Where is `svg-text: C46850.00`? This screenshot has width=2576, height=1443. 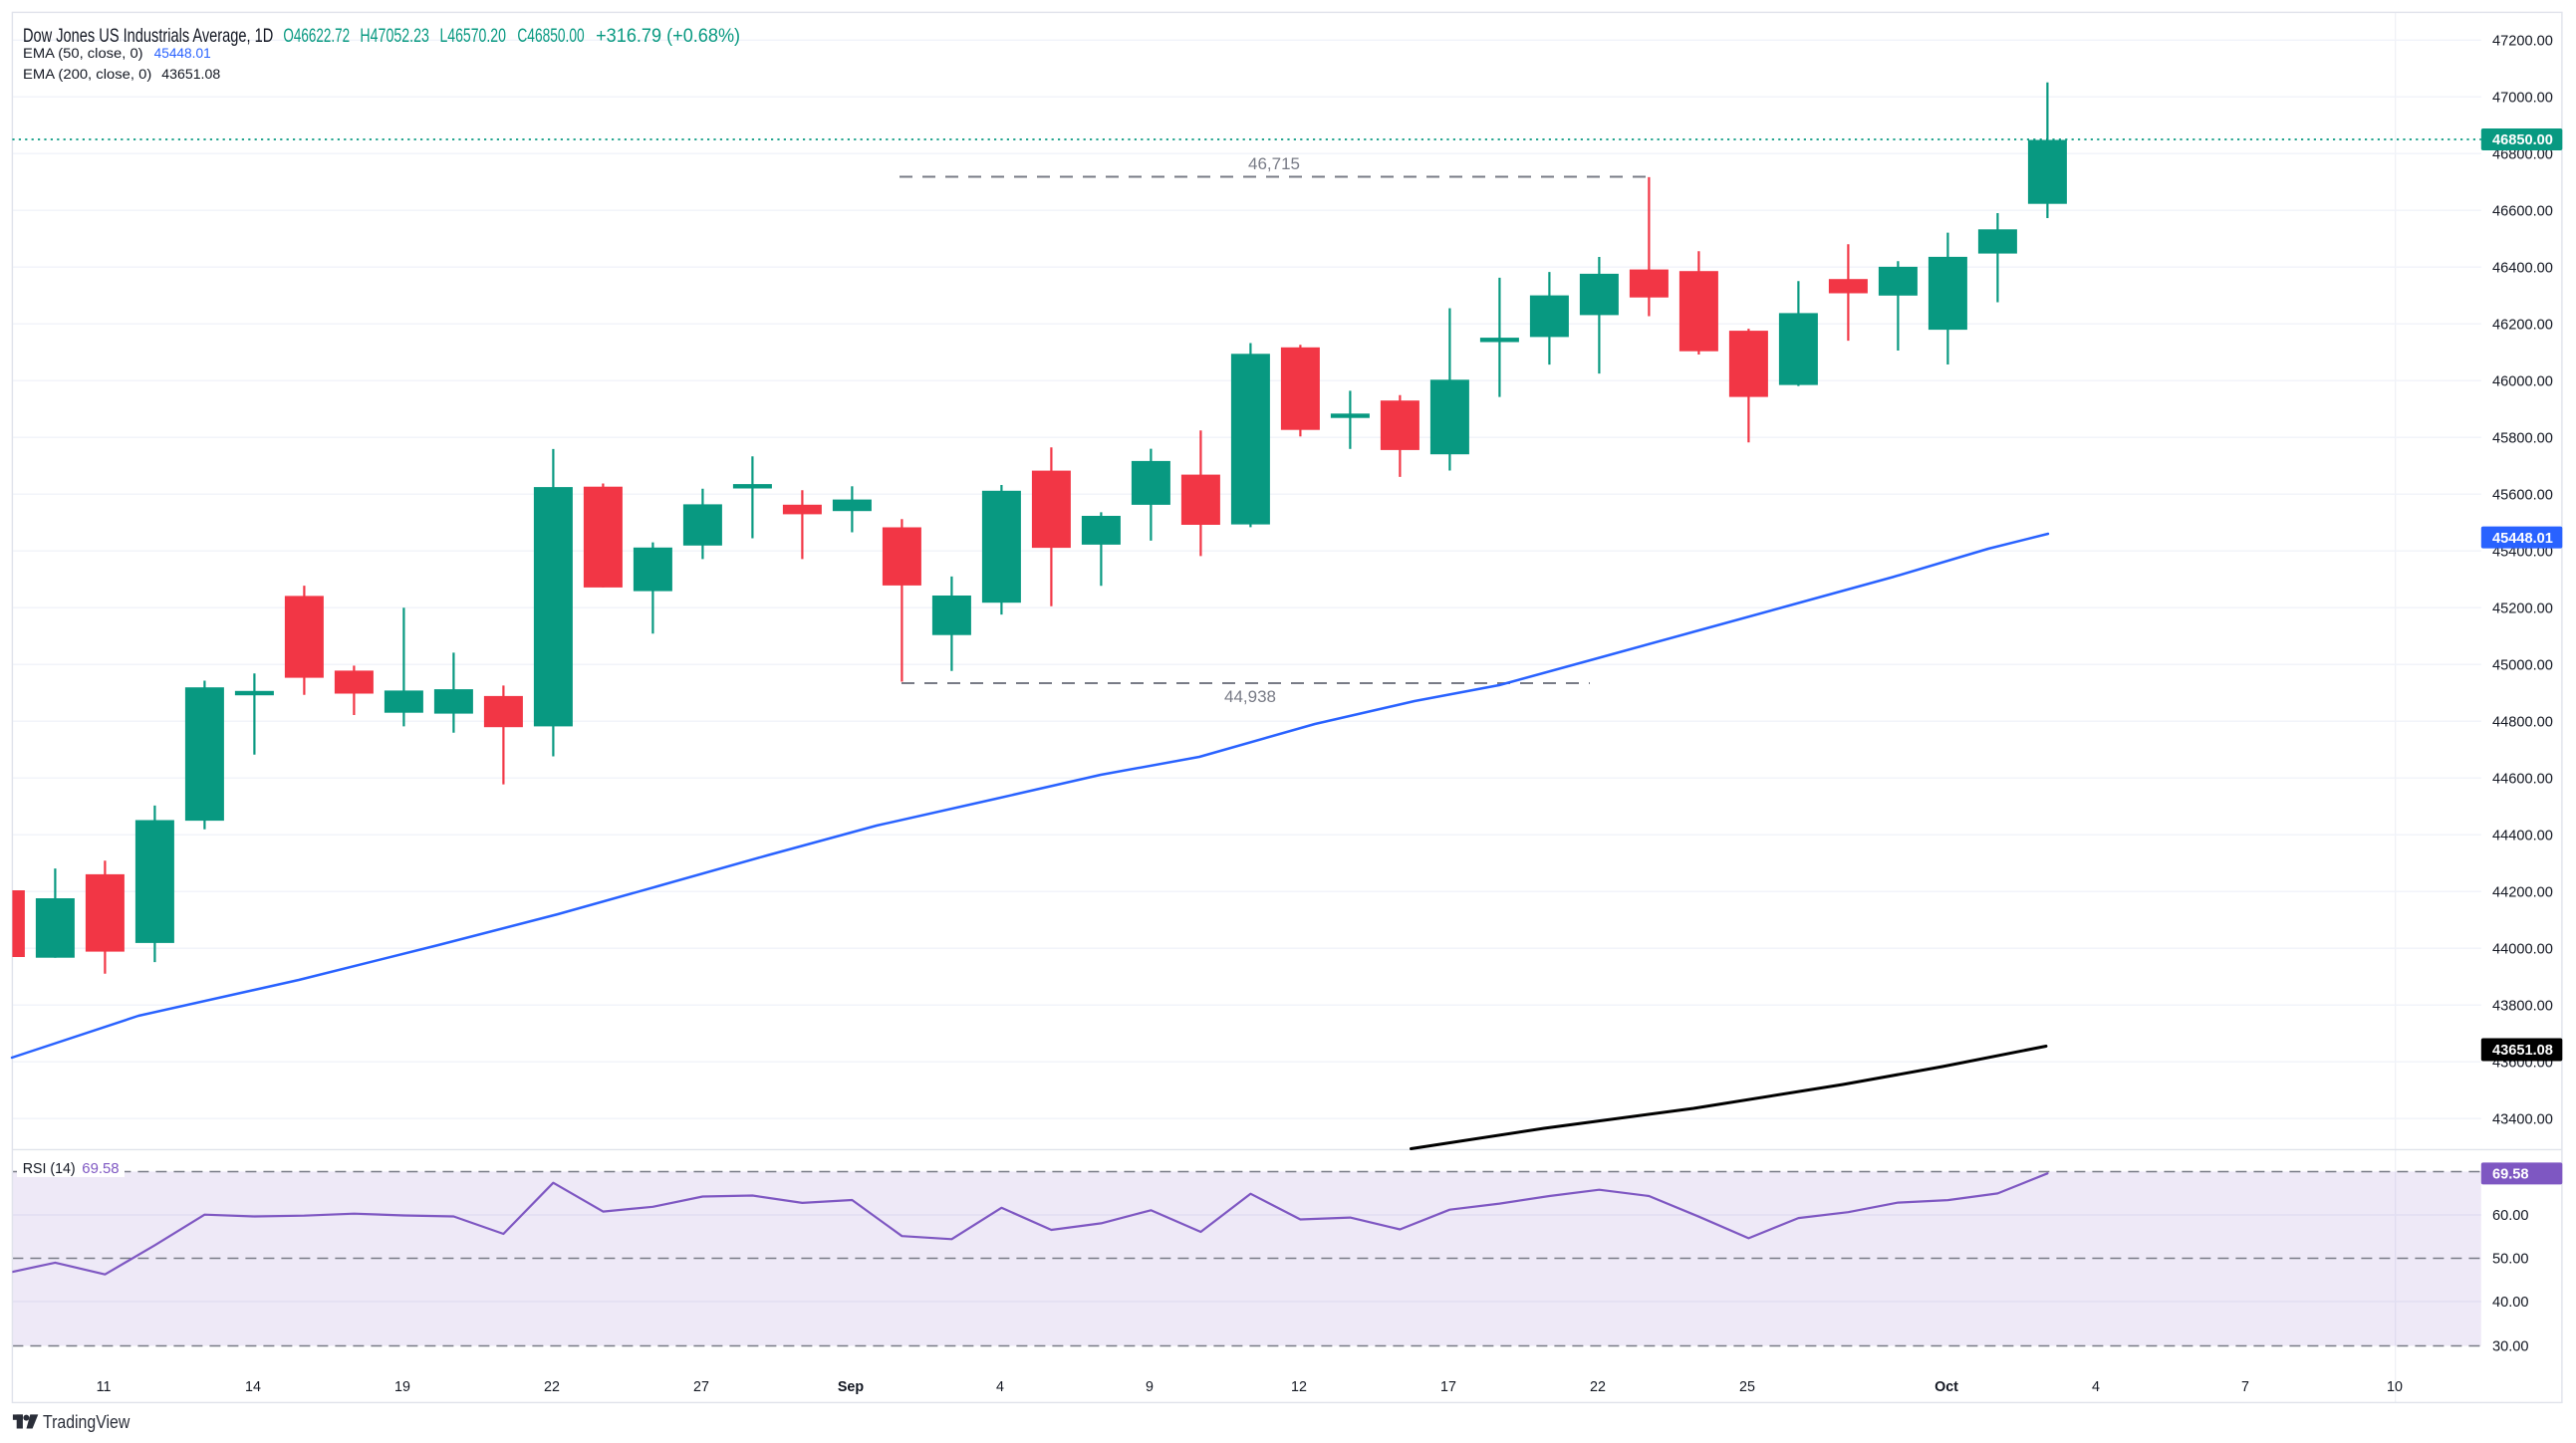 svg-text: C46850.00 is located at coordinates (550, 36).